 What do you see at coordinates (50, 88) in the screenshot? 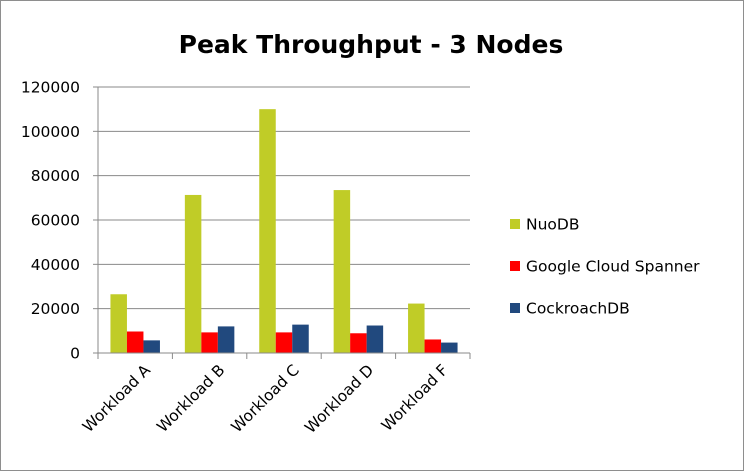
I see `y-tick-label: 120000` at bounding box center [50, 88].